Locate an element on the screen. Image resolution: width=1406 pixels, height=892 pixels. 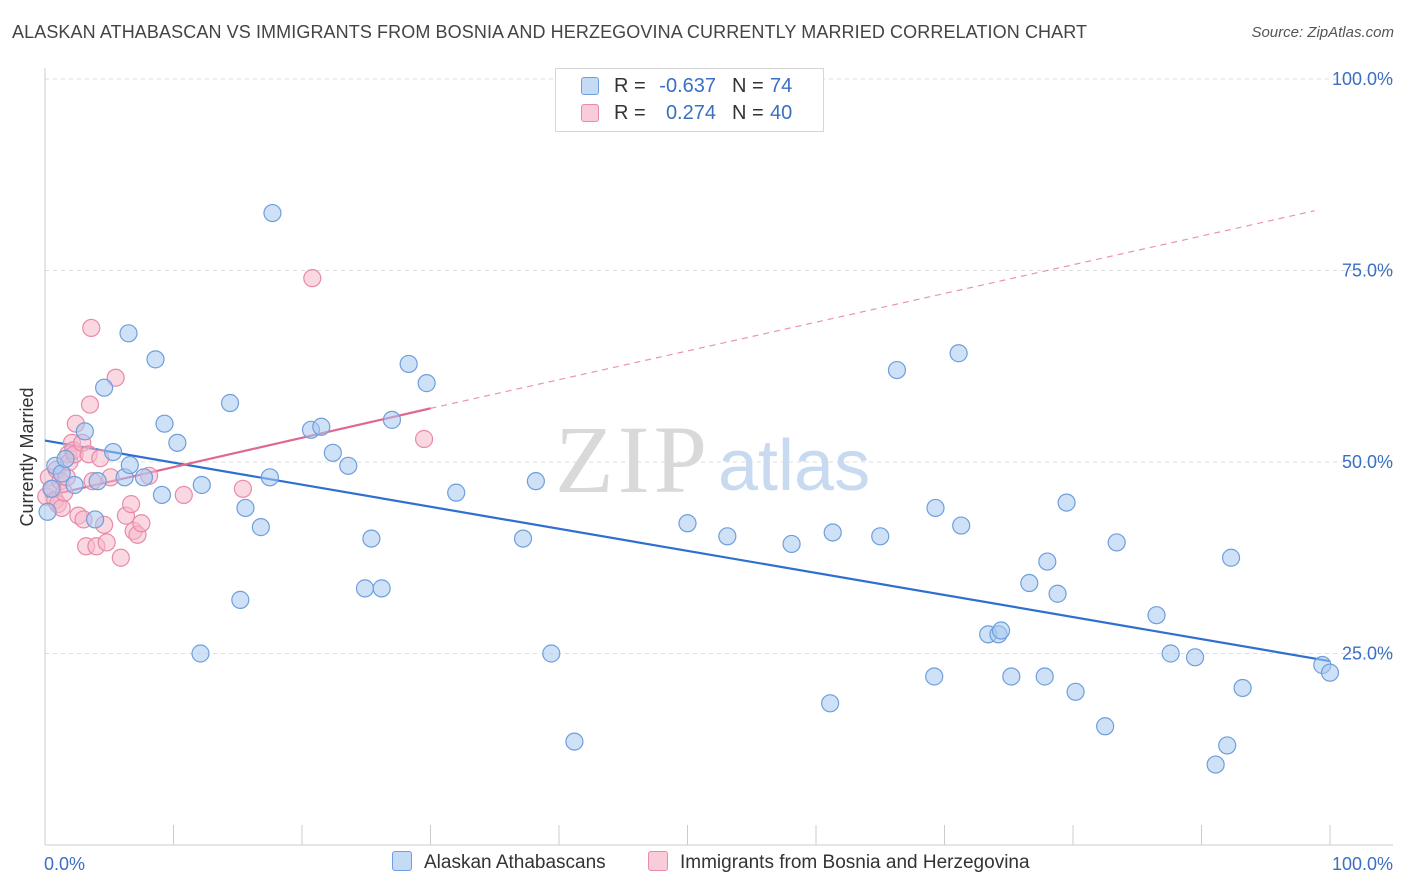
y-tick-label: 25.0% is located at coordinates (1367, 654).